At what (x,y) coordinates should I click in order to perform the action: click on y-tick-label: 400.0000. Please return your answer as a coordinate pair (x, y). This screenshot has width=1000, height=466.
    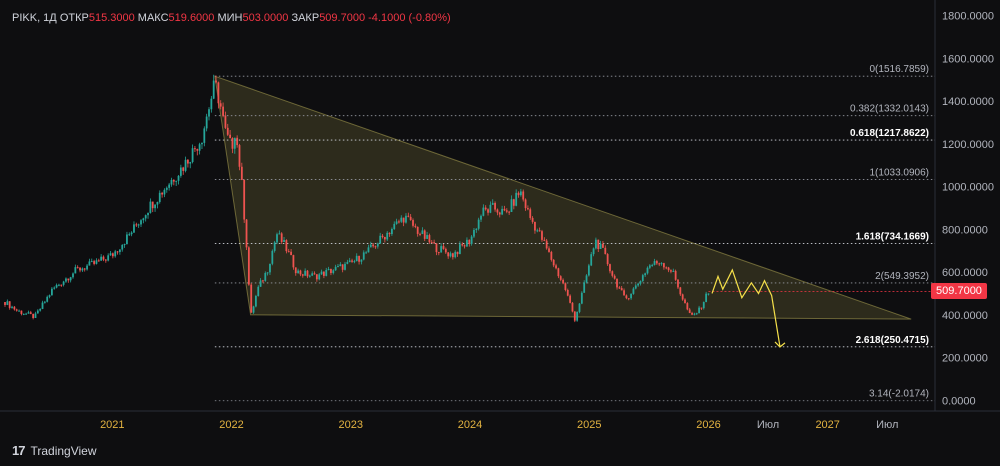
    Looking at the image, I should click on (965, 316).